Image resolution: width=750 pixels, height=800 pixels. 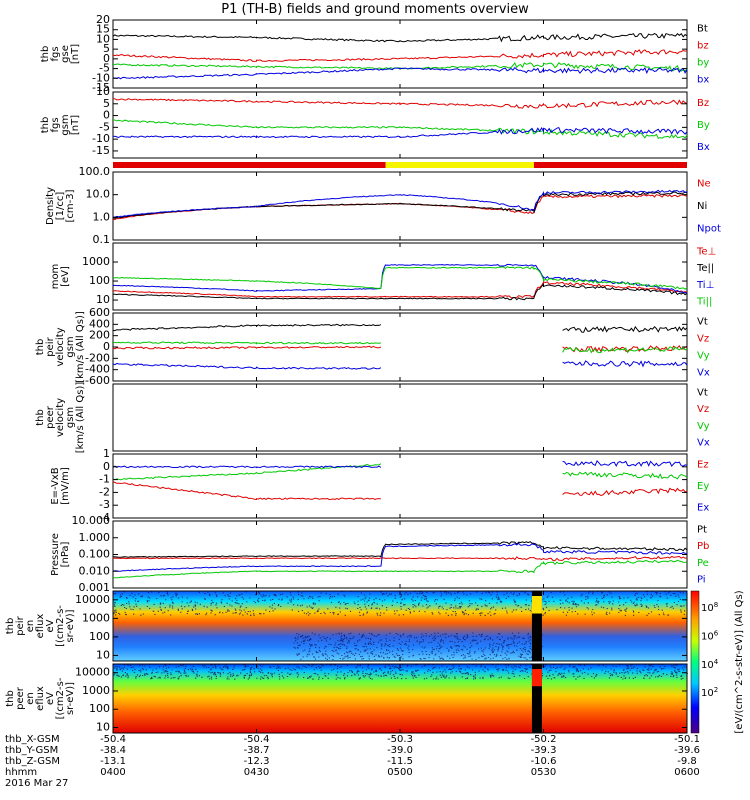 What do you see at coordinates (21, 772) in the screenshot?
I see `time-axis-row-label: hhmm` at bounding box center [21, 772].